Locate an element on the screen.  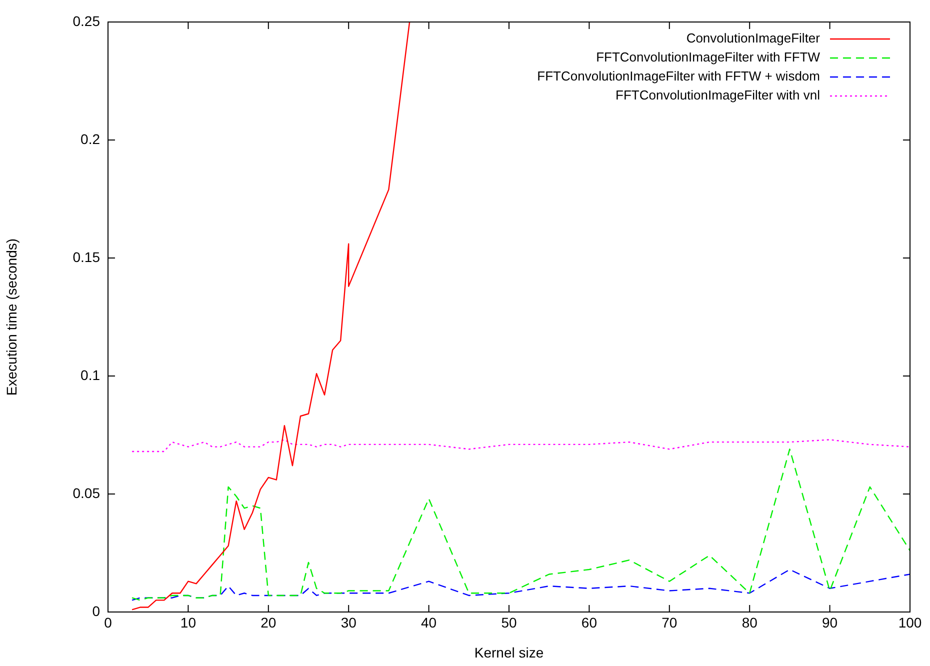
y-tick-label: 0.2 is located at coordinates (90, 138).